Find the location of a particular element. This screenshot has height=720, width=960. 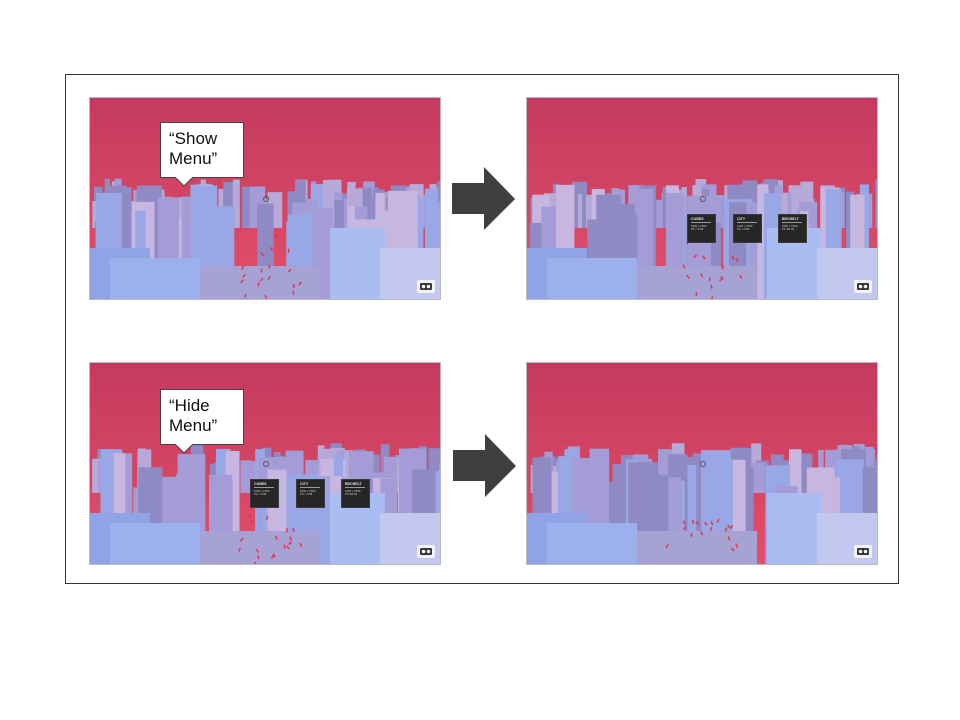

city-scene is located at coordinates (265, 198).